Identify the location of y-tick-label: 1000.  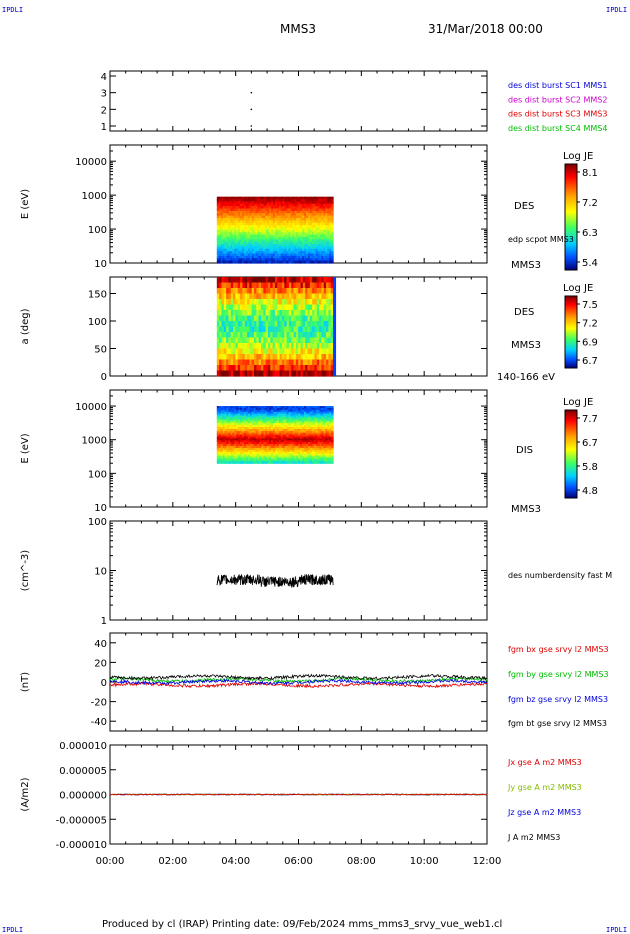
(94, 441).